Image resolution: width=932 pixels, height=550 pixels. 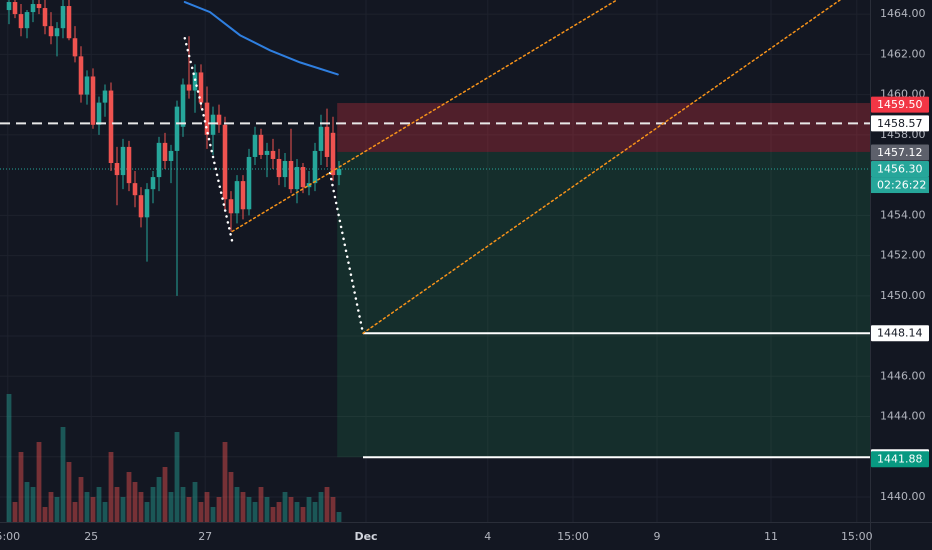 I want to click on x-tick-label: 9, so click(x=657, y=536).